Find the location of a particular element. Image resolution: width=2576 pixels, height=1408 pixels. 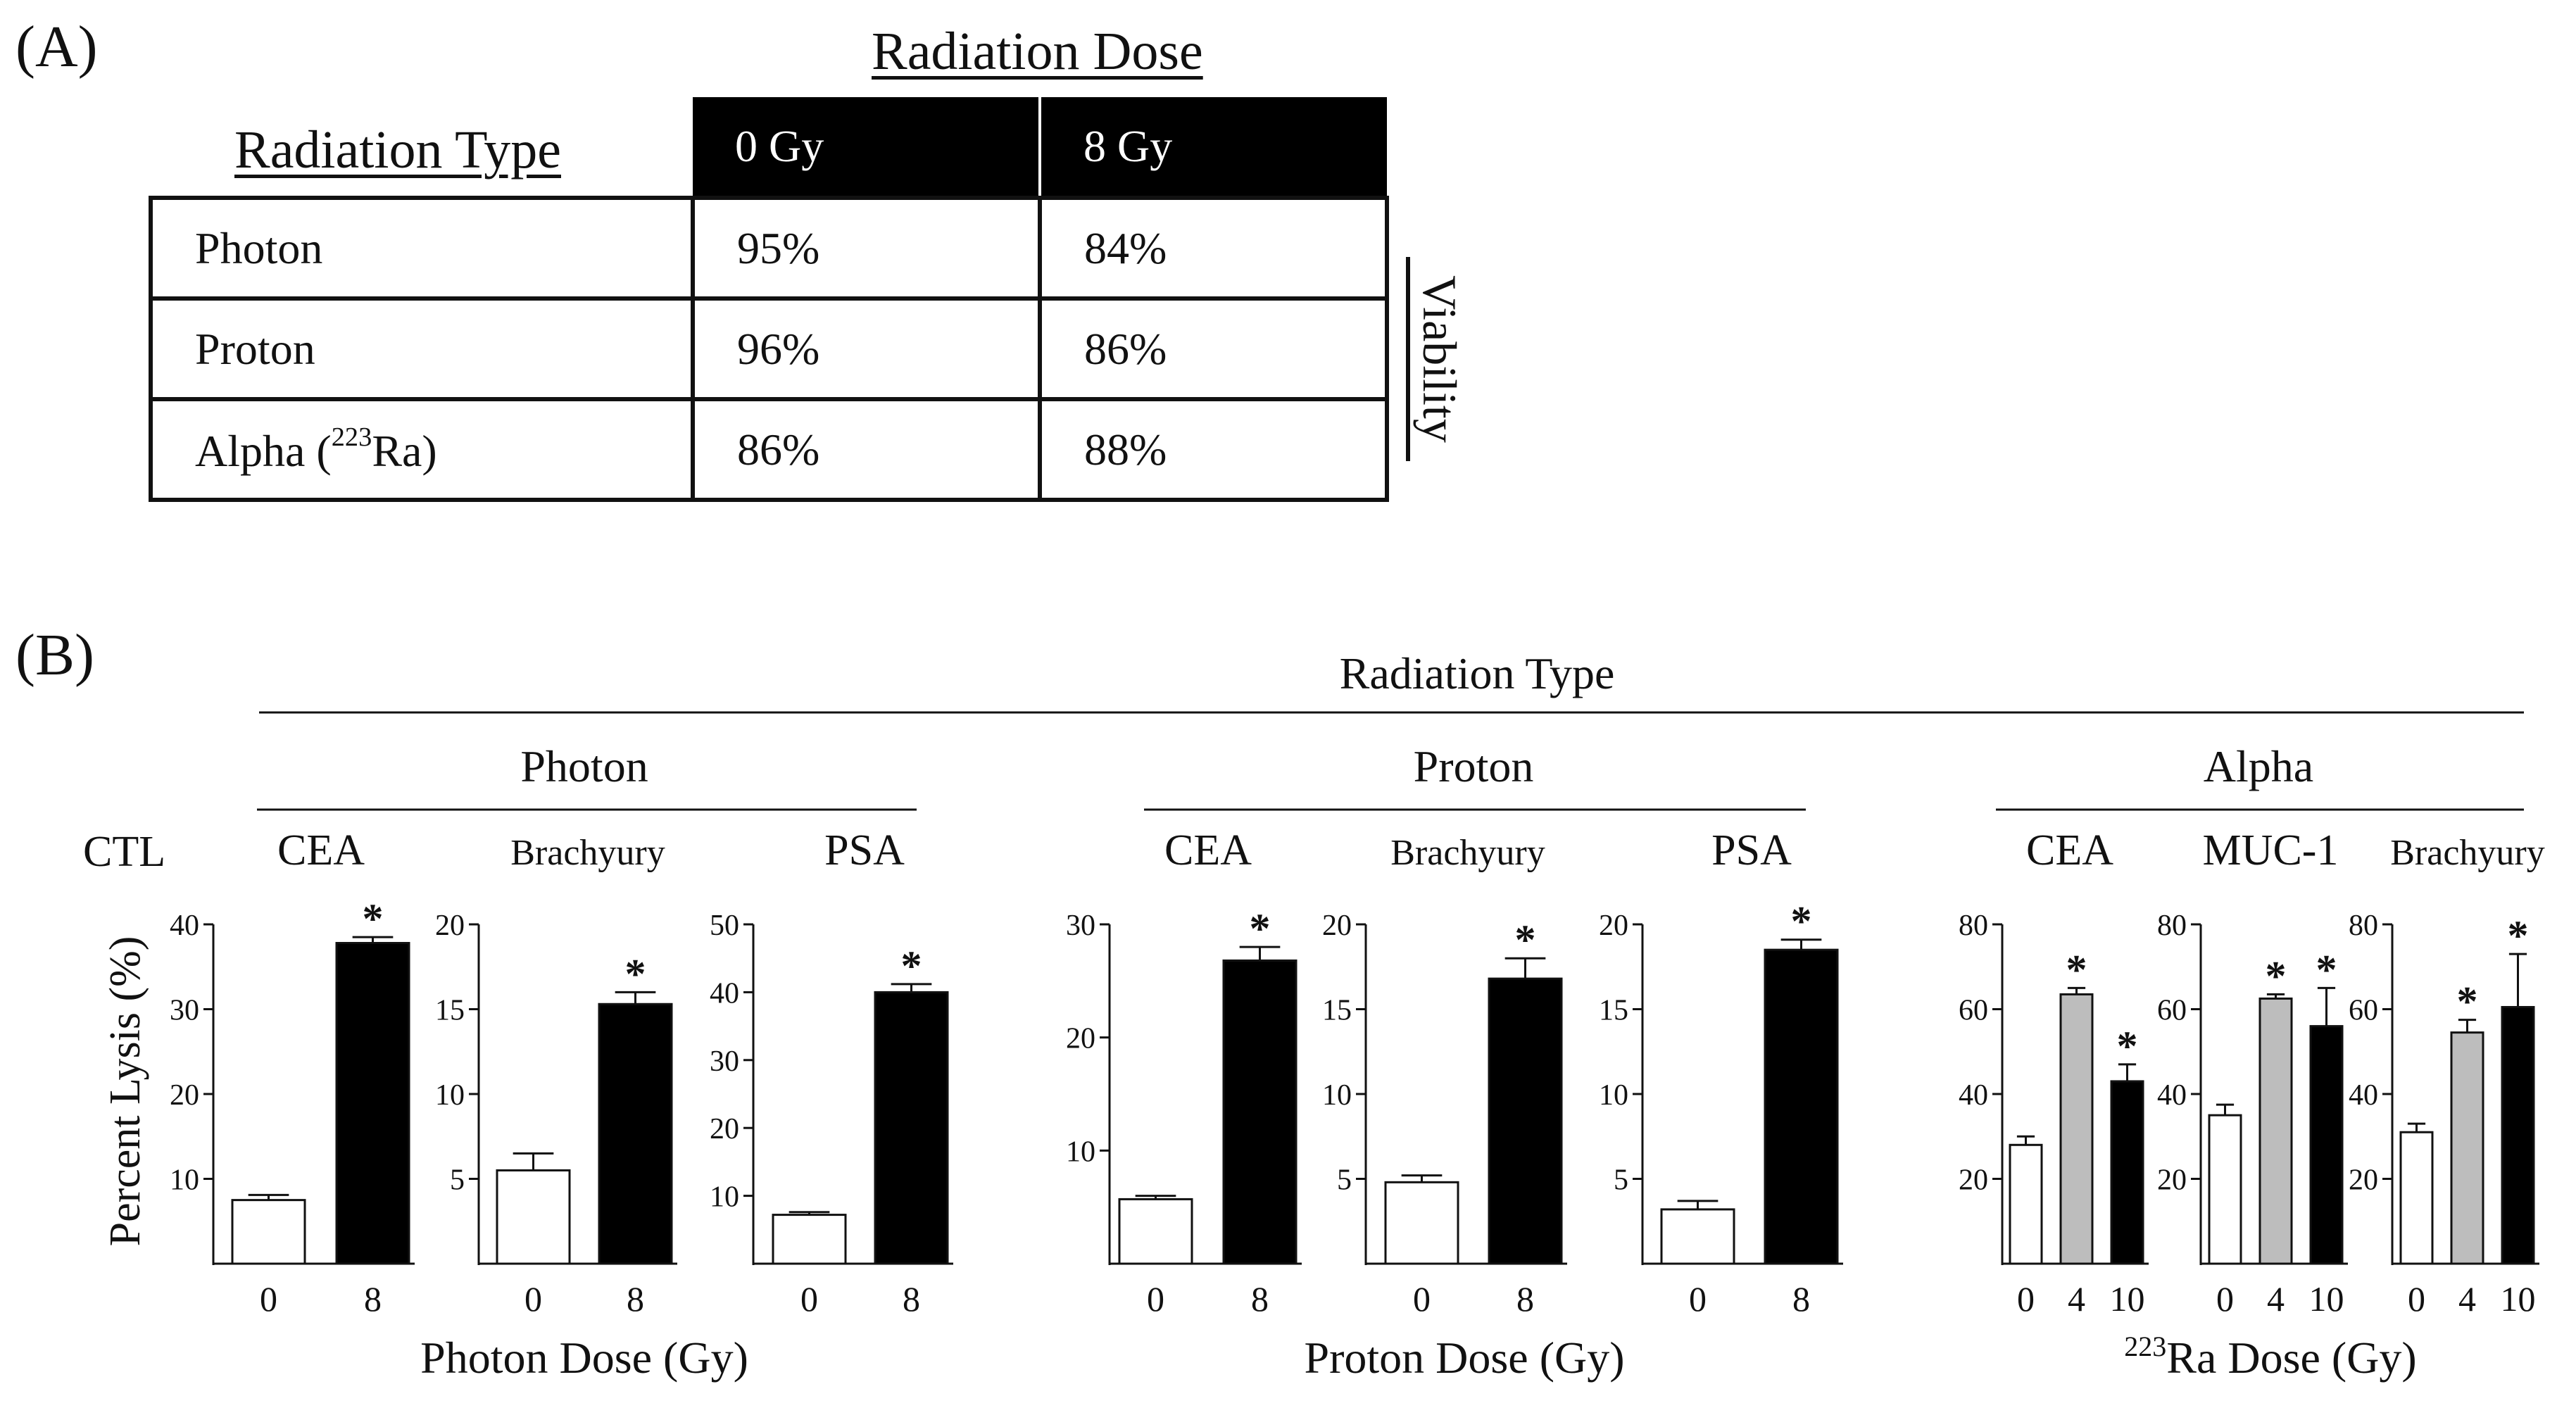

group-title-proton: Proton is located at coordinates (1474, 766).